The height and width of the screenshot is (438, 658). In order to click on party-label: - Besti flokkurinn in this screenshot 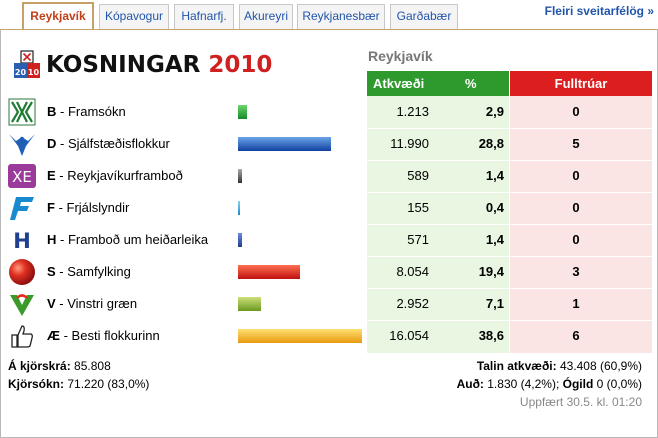, I will do `click(110, 335)`.